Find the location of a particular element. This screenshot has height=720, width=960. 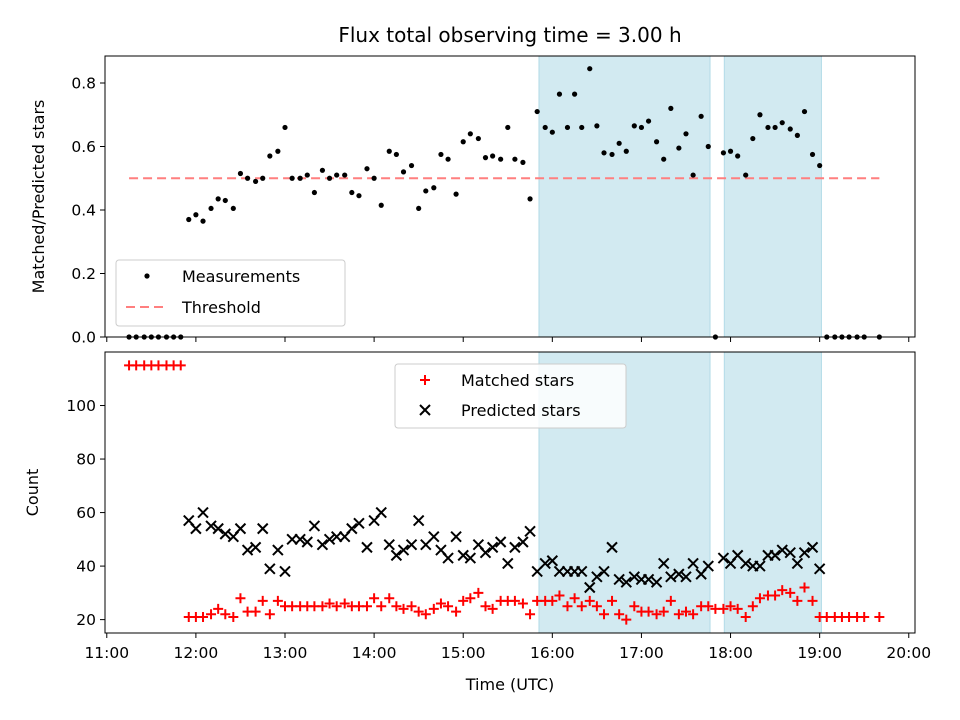

x-axis-label: Time (UTC) is located at coordinates (509, 684).